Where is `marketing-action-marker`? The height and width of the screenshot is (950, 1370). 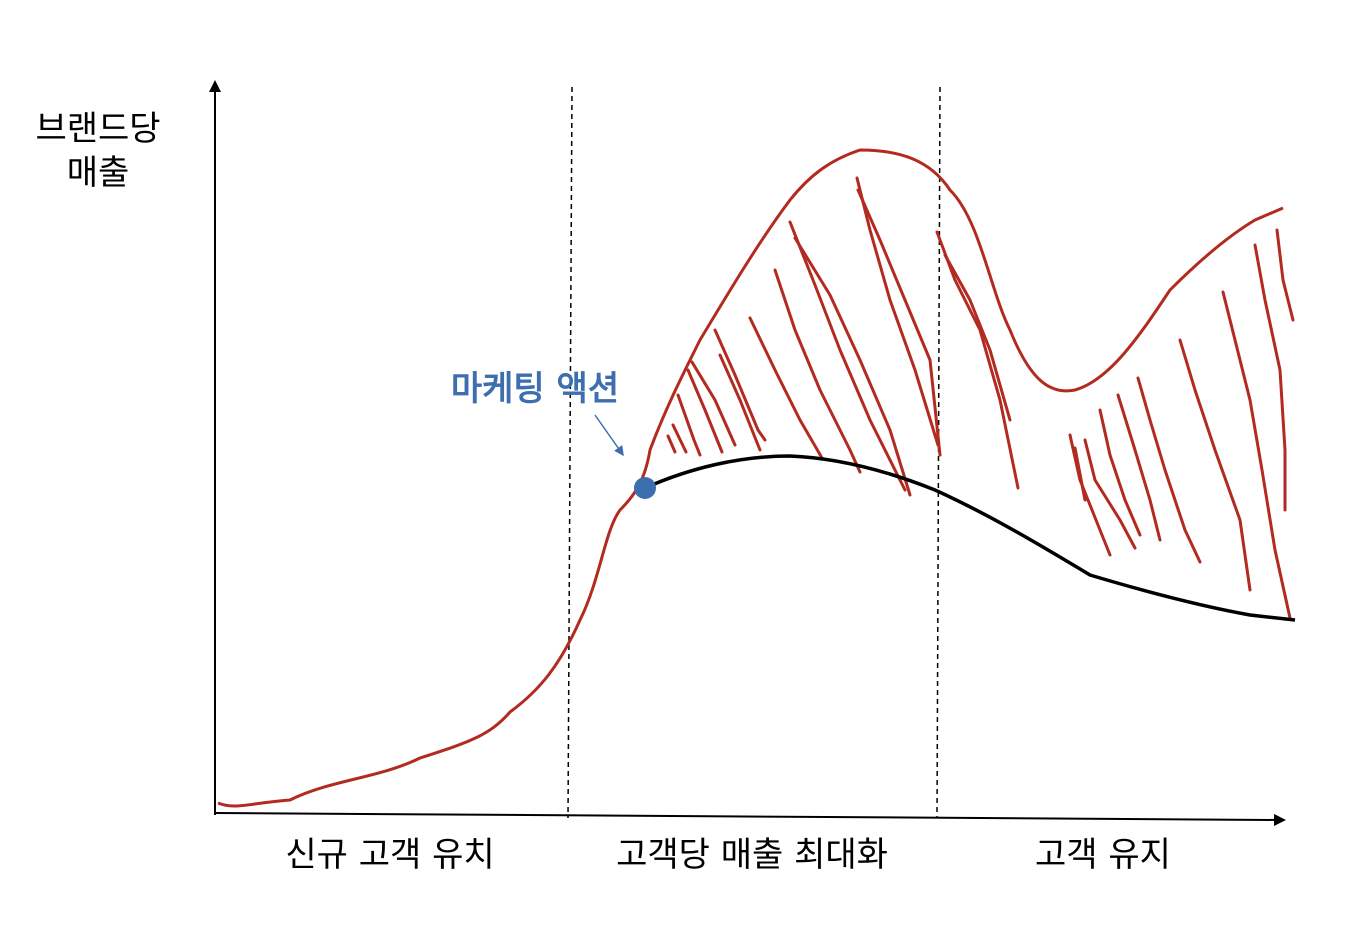 marketing-action-marker is located at coordinates (645, 488).